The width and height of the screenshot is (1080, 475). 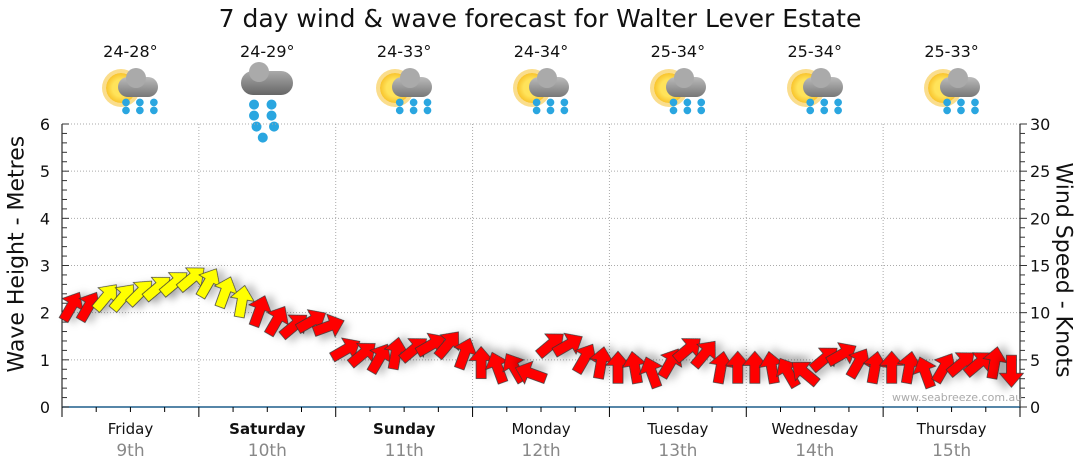 I want to click on day-name: Wednesday, so click(x=815, y=429).